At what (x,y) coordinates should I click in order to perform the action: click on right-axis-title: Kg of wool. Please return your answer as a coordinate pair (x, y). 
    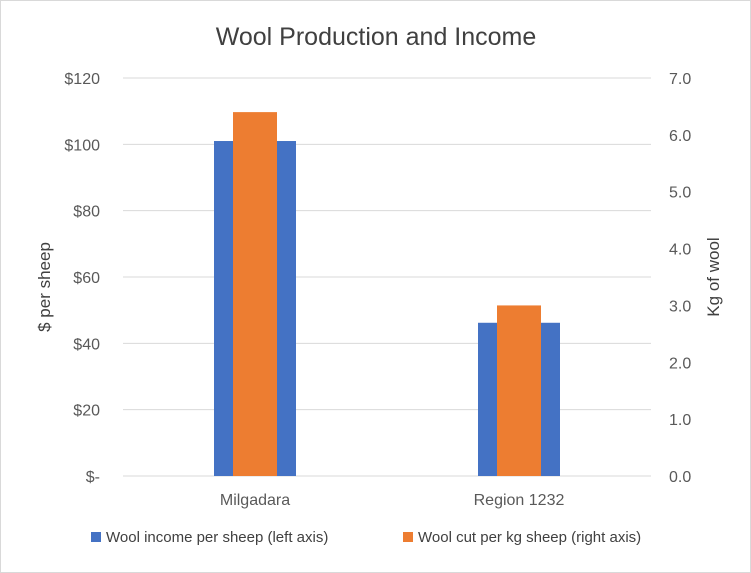
    Looking at the image, I should click on (713, 276).